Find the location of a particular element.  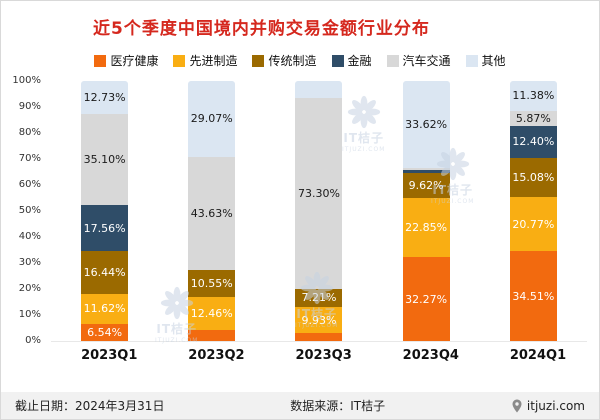

segment-传统制造: 7.21% is located at coordinates (319, 298).